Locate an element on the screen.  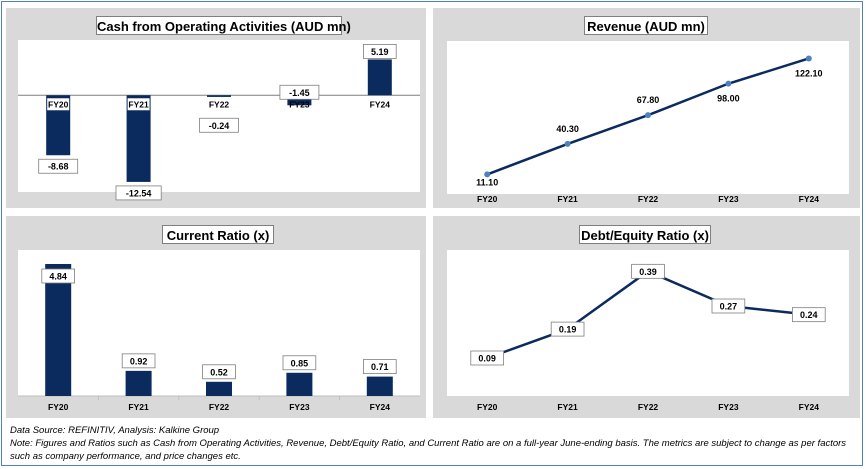
debt-value-label: 0.24 is located at coordinates (809, 315).